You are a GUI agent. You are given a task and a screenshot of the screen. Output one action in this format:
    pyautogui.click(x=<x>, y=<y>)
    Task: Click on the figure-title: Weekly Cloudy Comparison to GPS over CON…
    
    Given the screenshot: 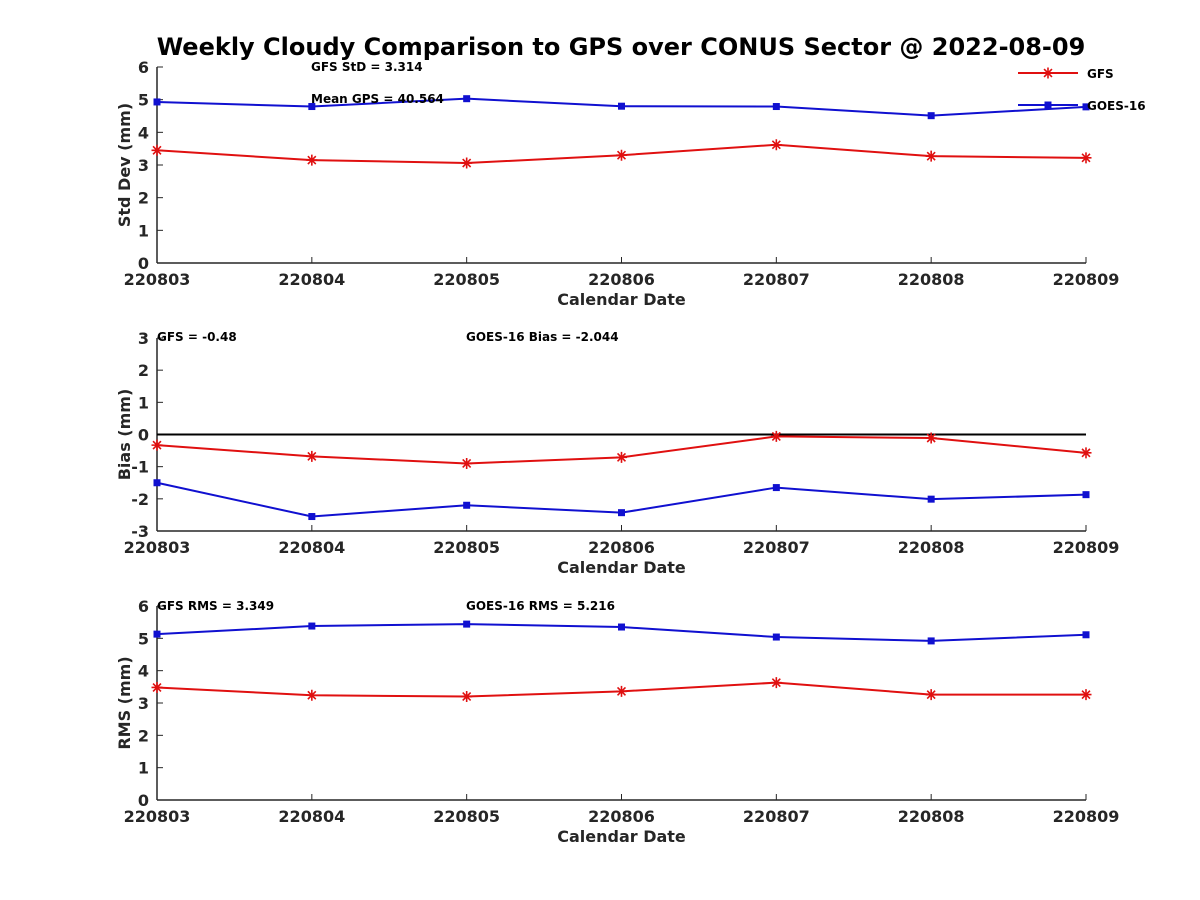 What is the action you would take?
    pyautogui.click(x=621, y=47)
    